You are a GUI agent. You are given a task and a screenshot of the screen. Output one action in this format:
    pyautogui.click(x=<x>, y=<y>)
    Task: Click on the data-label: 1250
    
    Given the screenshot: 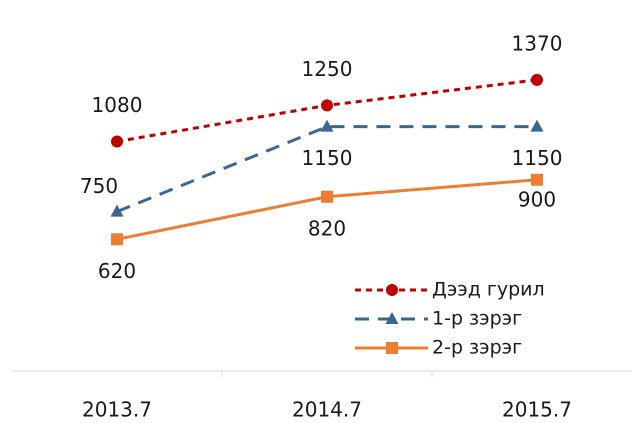 What is the action you would take?
    pyautogui.click(x=327, y=69)
    